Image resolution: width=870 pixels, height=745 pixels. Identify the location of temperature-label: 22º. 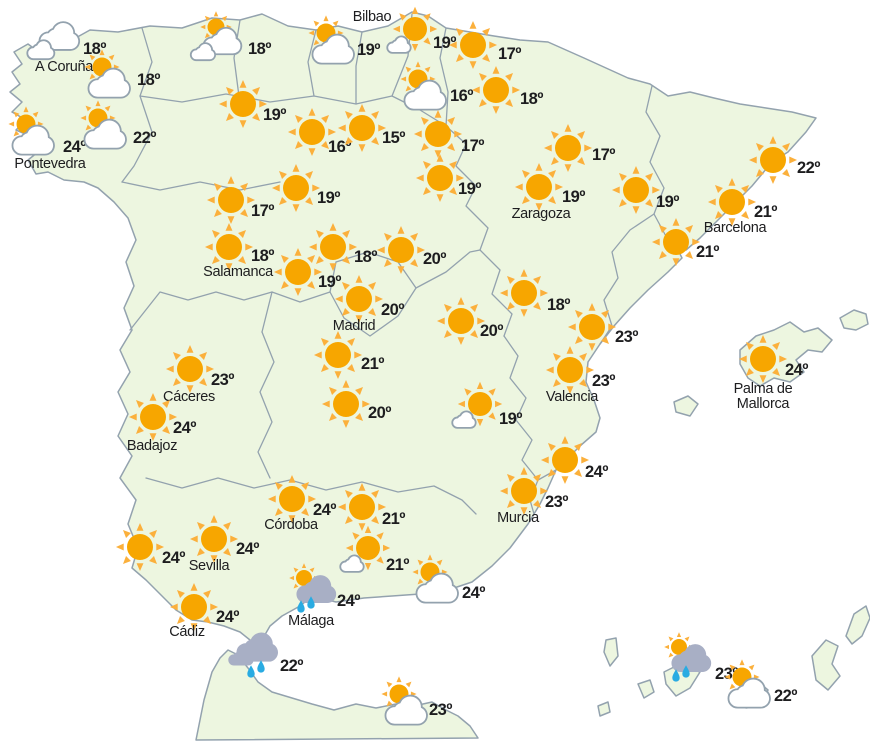
(291, 666).